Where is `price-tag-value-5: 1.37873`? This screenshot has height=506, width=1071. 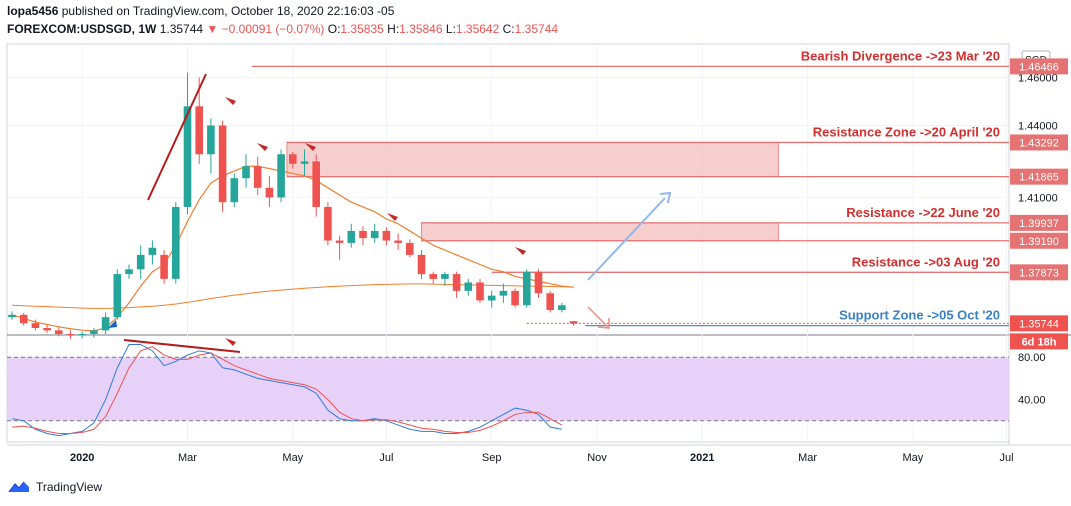 price-tag-value-5: 1.37873 is located at coordinates (1039, 273).